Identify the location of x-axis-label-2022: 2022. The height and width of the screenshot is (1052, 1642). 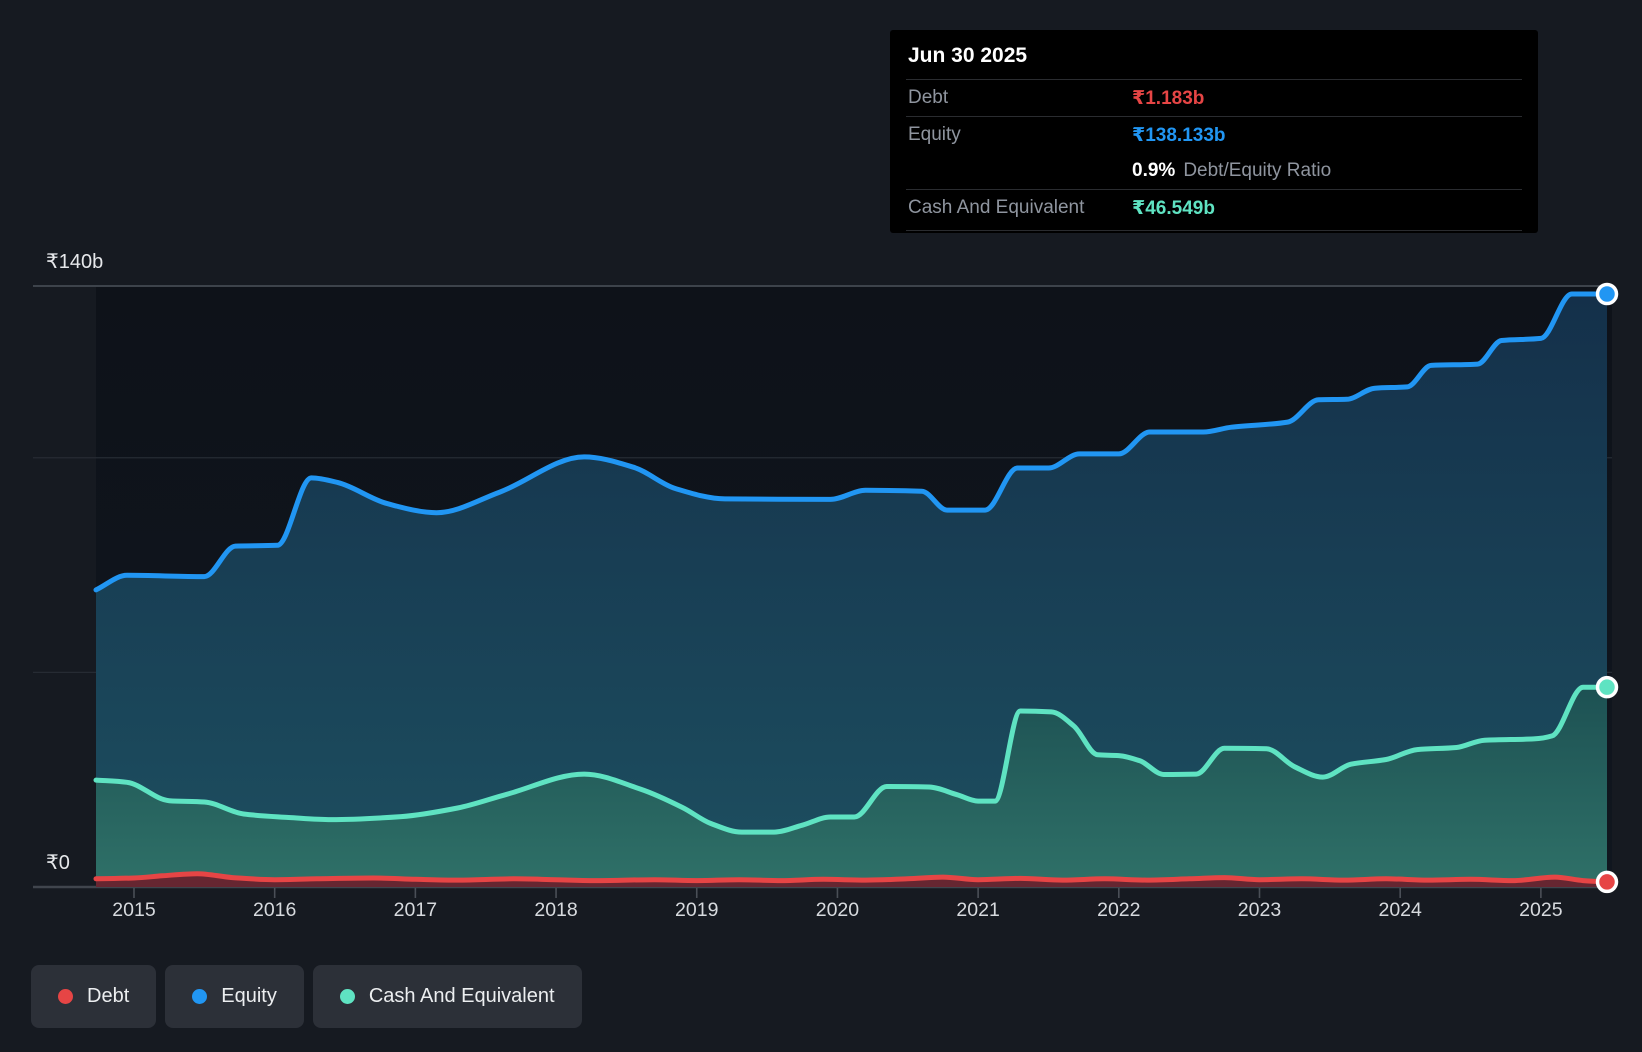
(1118, 910).